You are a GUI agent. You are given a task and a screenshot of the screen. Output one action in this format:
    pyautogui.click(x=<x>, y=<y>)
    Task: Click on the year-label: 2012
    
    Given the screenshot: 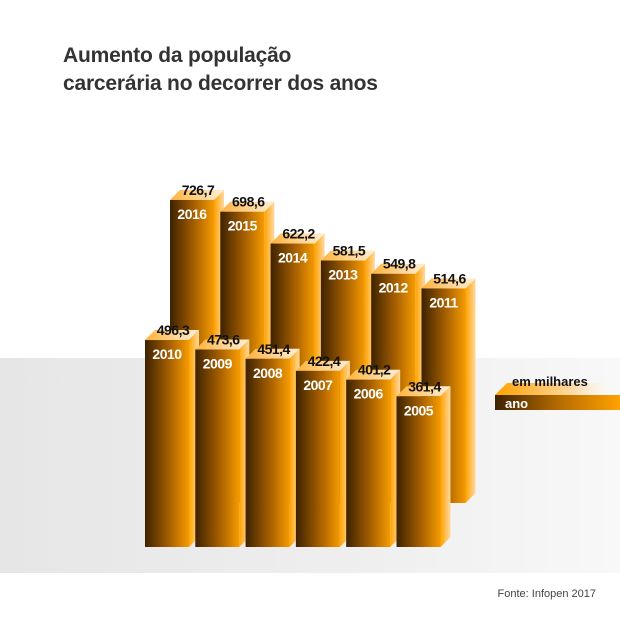 What is the action you would take?
    pyautogui.click(x=394, y=288)
    